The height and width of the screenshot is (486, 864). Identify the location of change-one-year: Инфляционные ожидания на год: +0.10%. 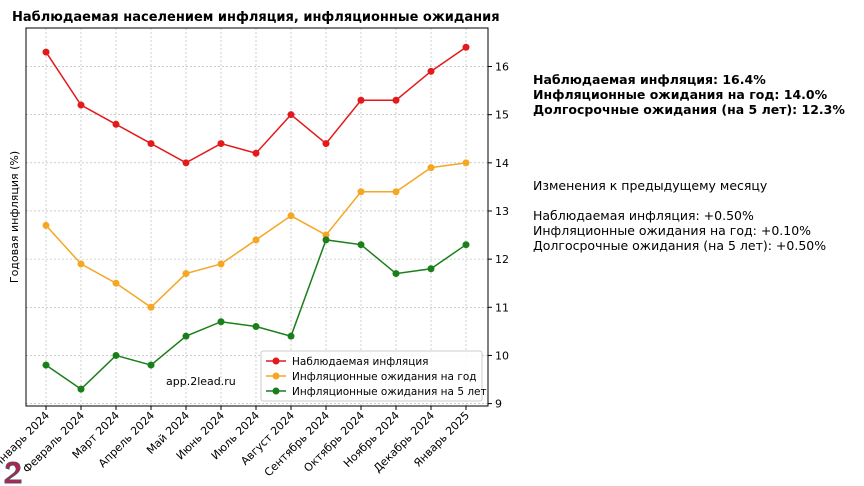
(672, 230).